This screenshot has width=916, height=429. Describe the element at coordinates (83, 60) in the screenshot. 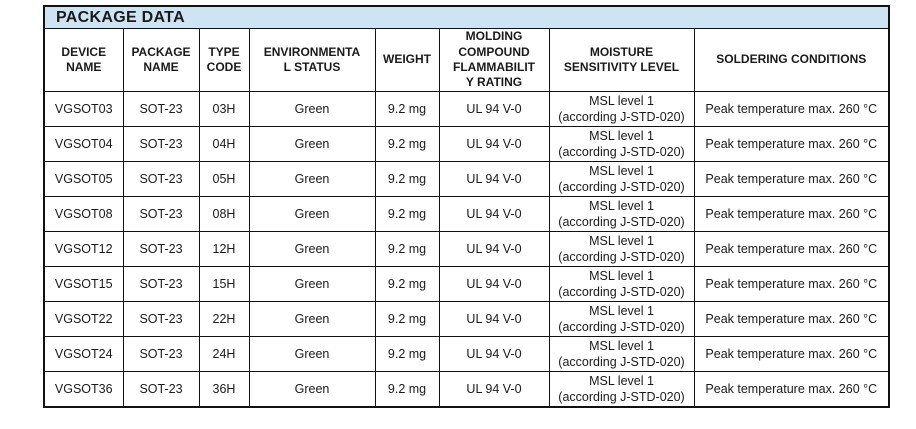

I see `column-header: DEVICE NAME` at that location.